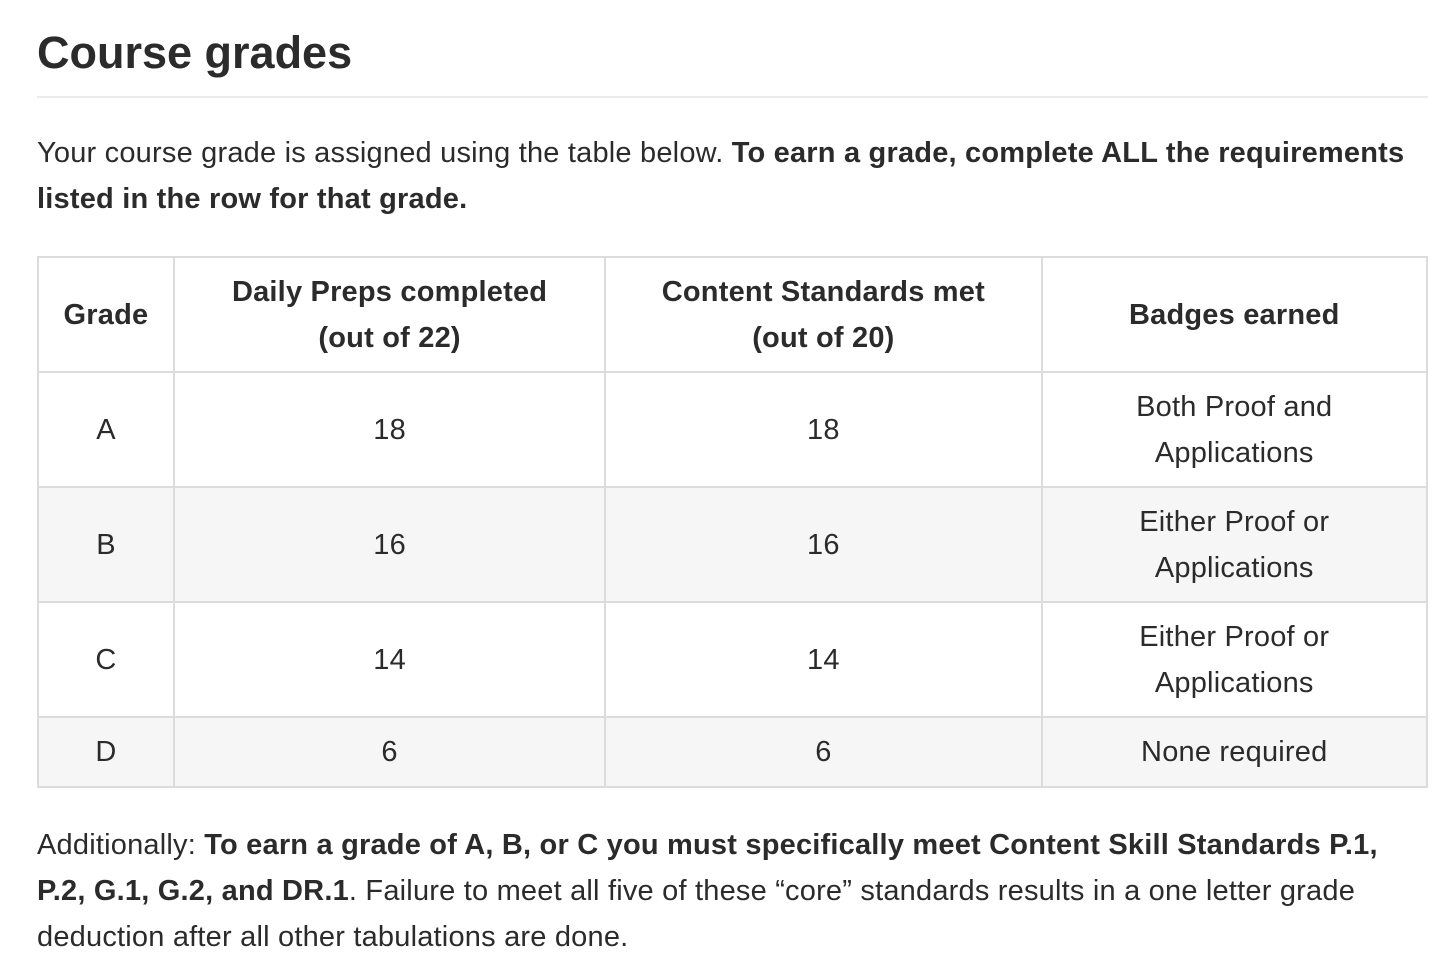 The image size is (1456, 973). What do you see at coordinates (106, 659) in the screenshot?
I see `cell-grade: C` at bounding box center [106, 659].